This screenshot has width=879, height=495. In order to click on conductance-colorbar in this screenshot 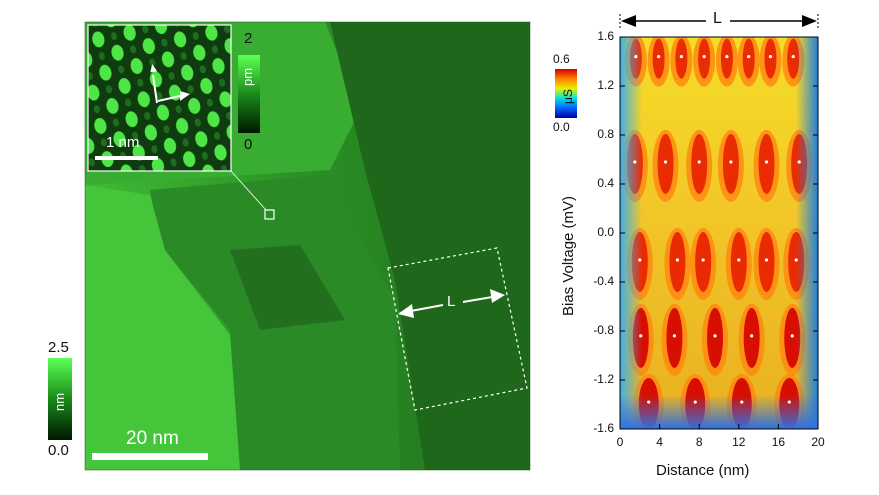, I will do `click(566, 93)`.